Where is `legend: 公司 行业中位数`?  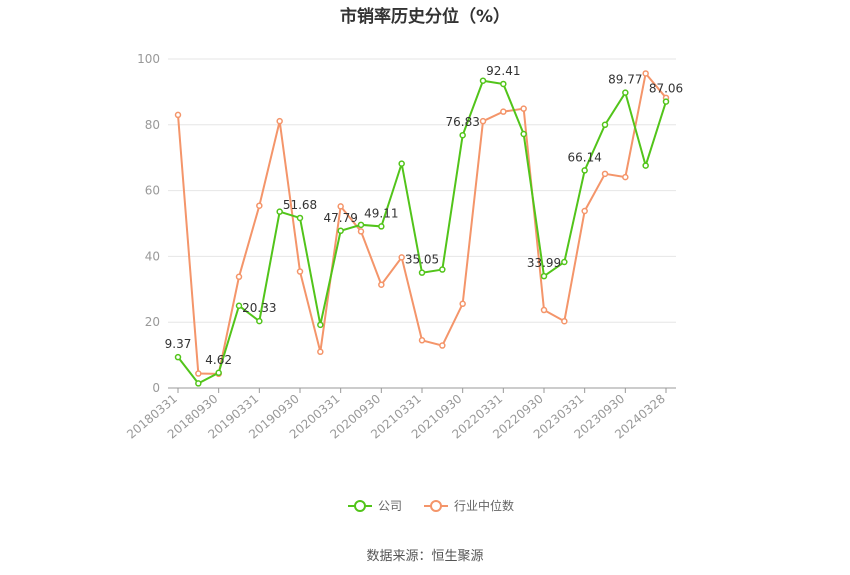
legend: 公司 行业中位数 is located at coordinates (431, 505).